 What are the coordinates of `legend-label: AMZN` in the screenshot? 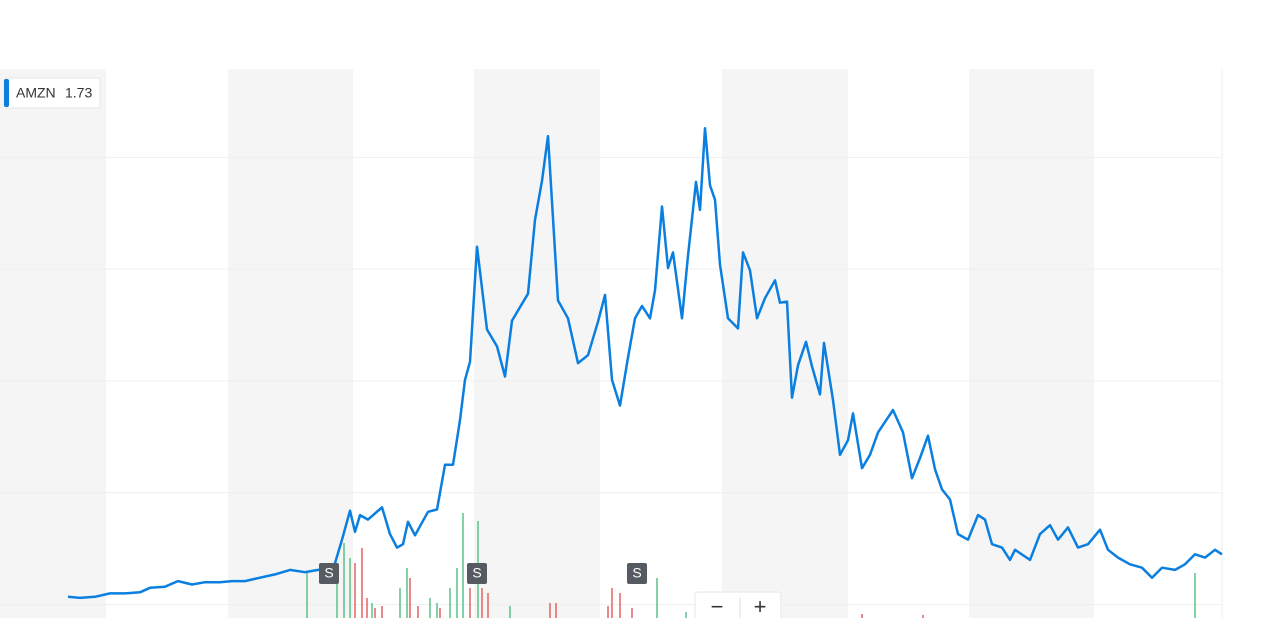 It's located at (36, 93).